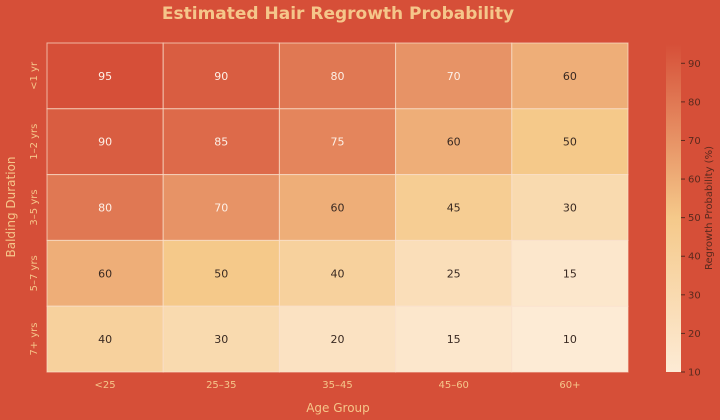 The width and height of the screenshot is (720, 420). What do you see at coordinates (338, 408) in the screenshot?
I see `x-axis-label: Age Group` at bounding box center [338, 408].